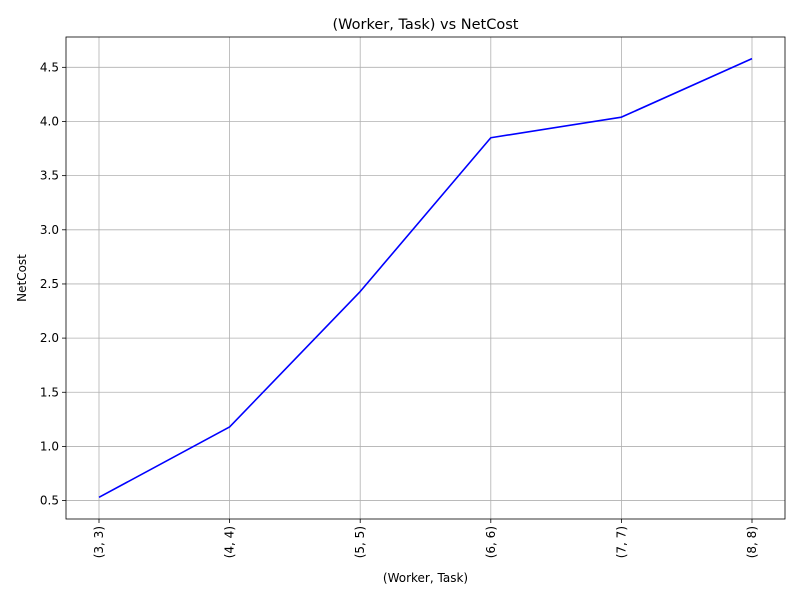 Image resolution: width=800 pixels, height=604 pixels. What do you see at coordinates (49, 284) in the screenshot?
I see `y-tick-label: 2.5` at bounding box center [49, 284].